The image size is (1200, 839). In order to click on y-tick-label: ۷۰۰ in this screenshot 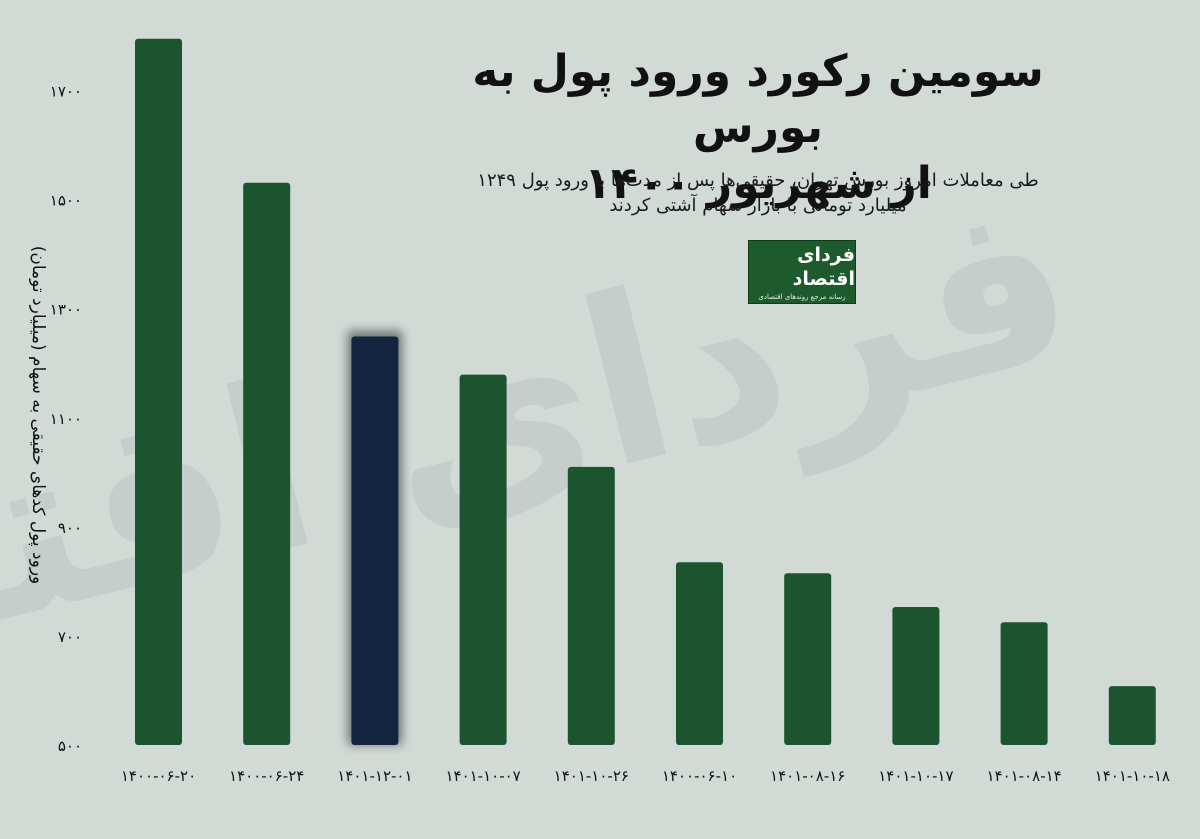, I will do `click(70, 637)`.